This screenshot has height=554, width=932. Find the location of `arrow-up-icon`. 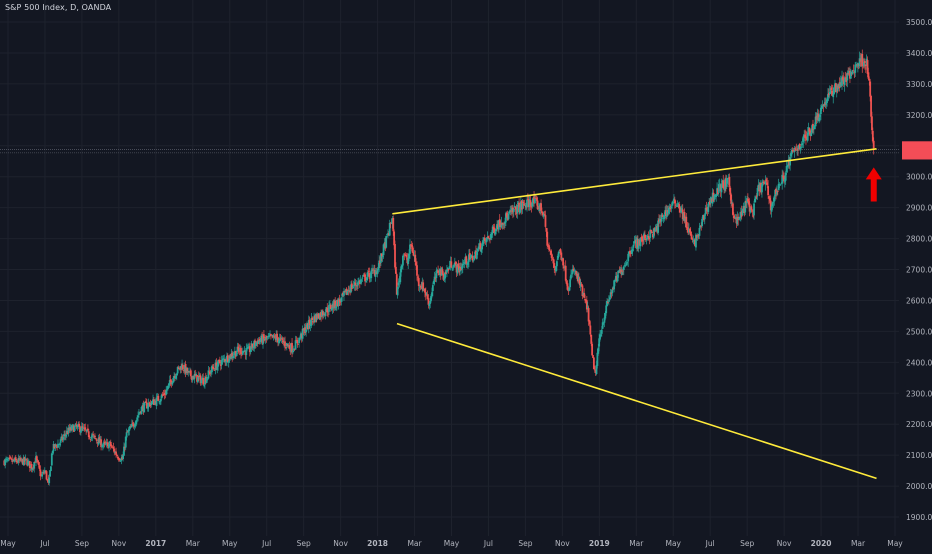

arrow-up-icon is located at coordinates (873, 184).